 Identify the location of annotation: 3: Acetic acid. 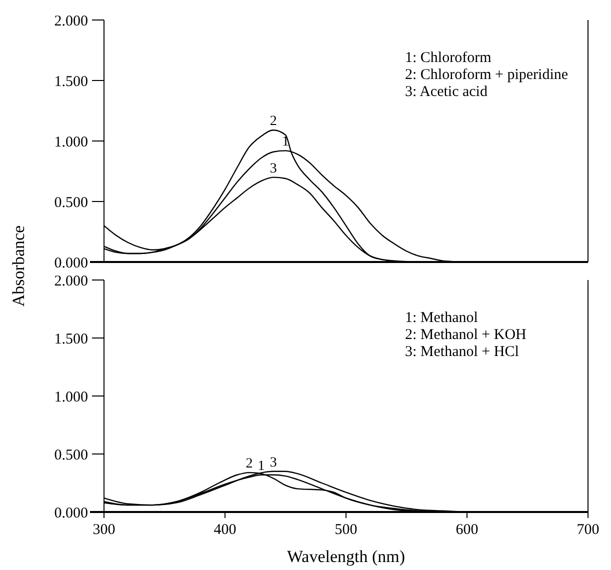
(446, 92).